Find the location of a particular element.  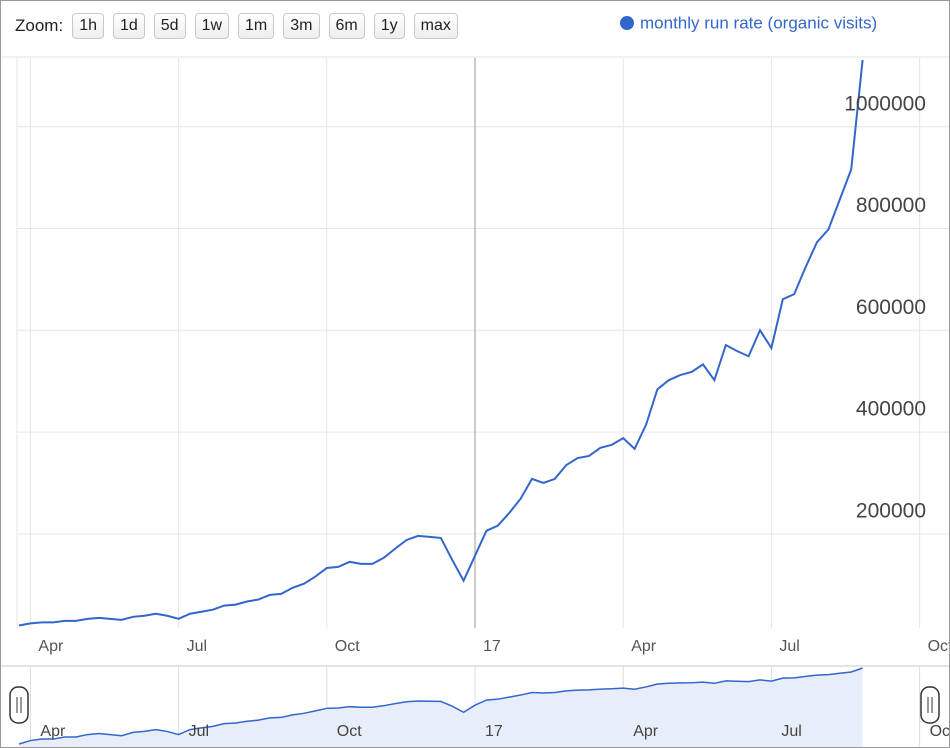

zoom-button: 3m is located at coordinates (301, 26).